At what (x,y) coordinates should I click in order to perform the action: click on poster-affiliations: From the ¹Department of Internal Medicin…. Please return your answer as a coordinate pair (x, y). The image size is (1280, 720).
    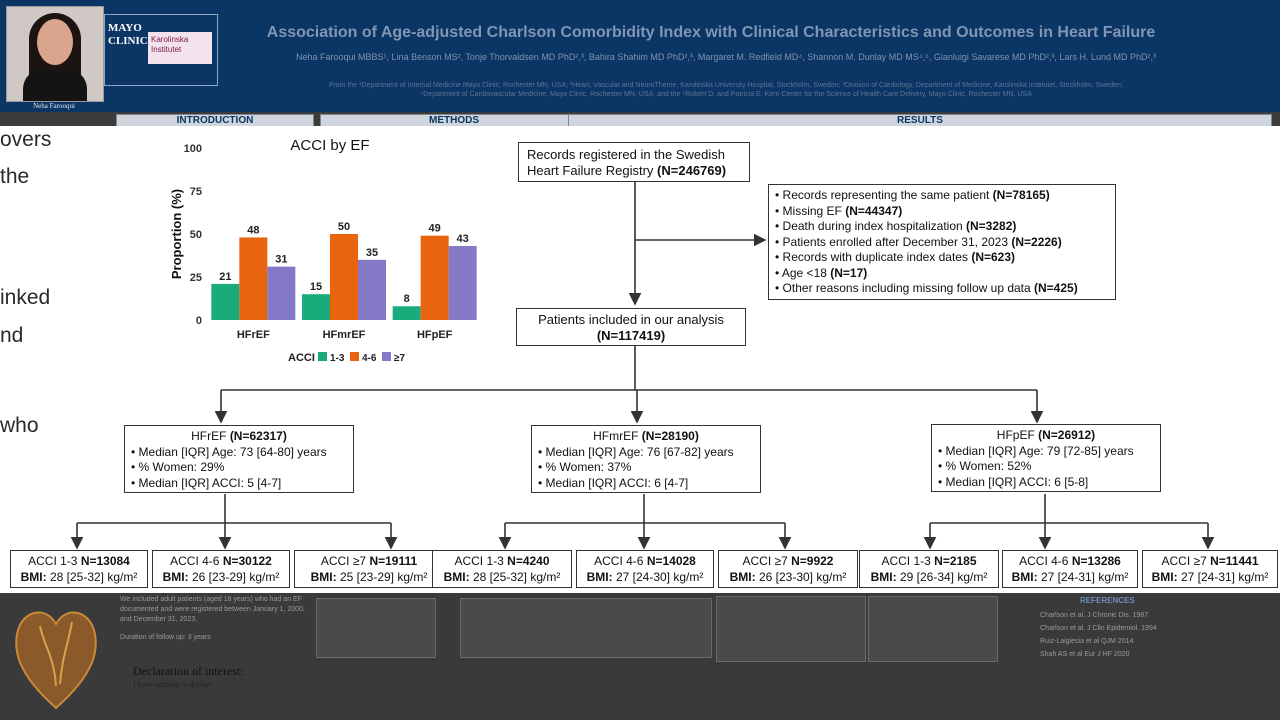
    Looking at the image, I should click on (726, 90).